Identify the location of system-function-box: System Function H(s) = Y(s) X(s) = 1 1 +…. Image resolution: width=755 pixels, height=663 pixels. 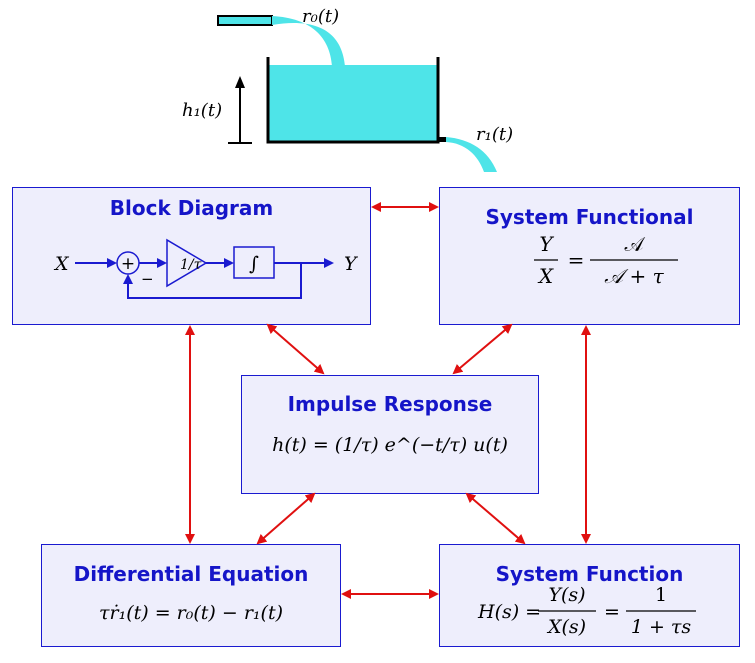
(589, 595).